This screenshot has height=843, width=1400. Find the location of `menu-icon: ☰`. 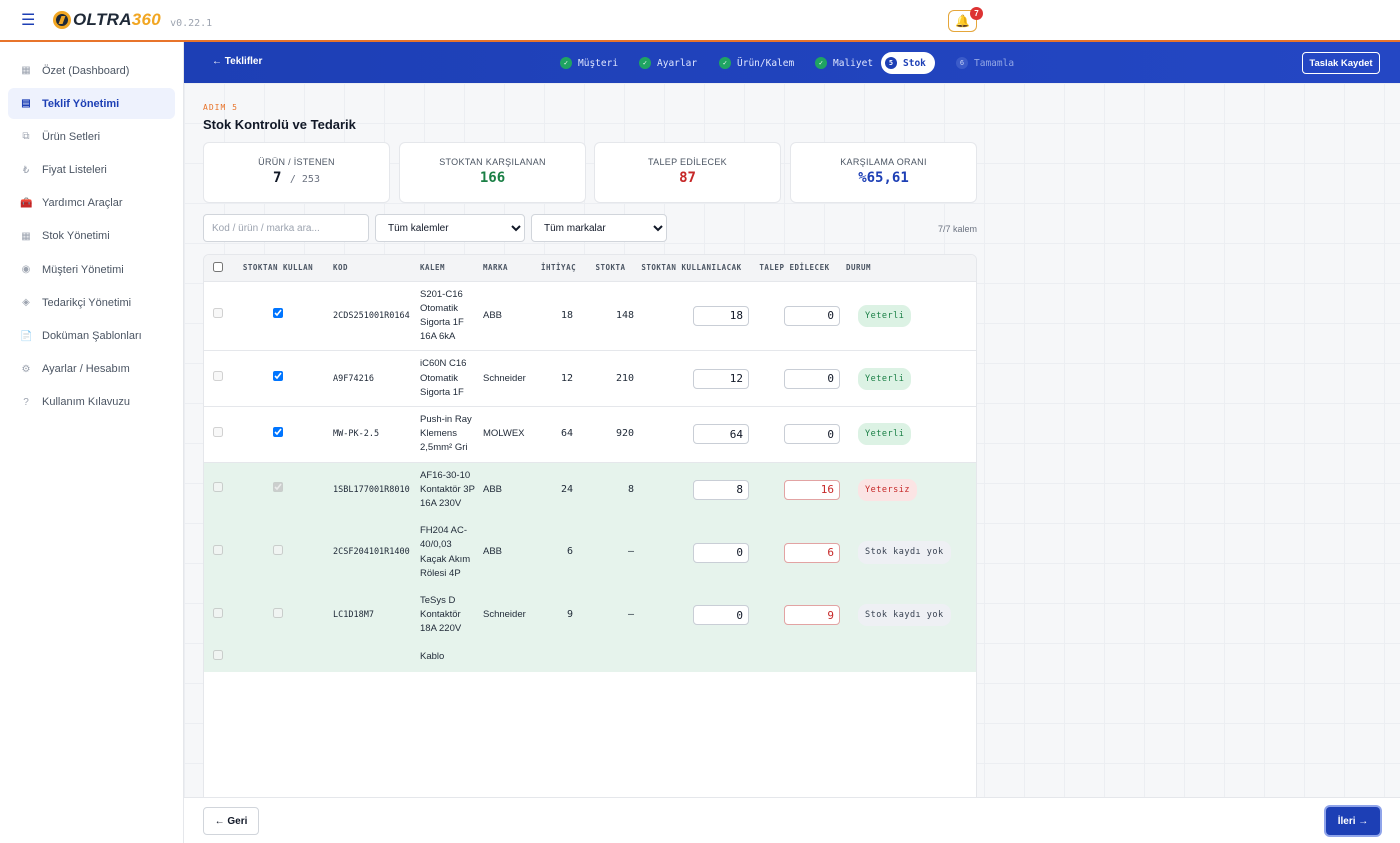

menu-icon: ☰ is located at coordinates (28, 20).